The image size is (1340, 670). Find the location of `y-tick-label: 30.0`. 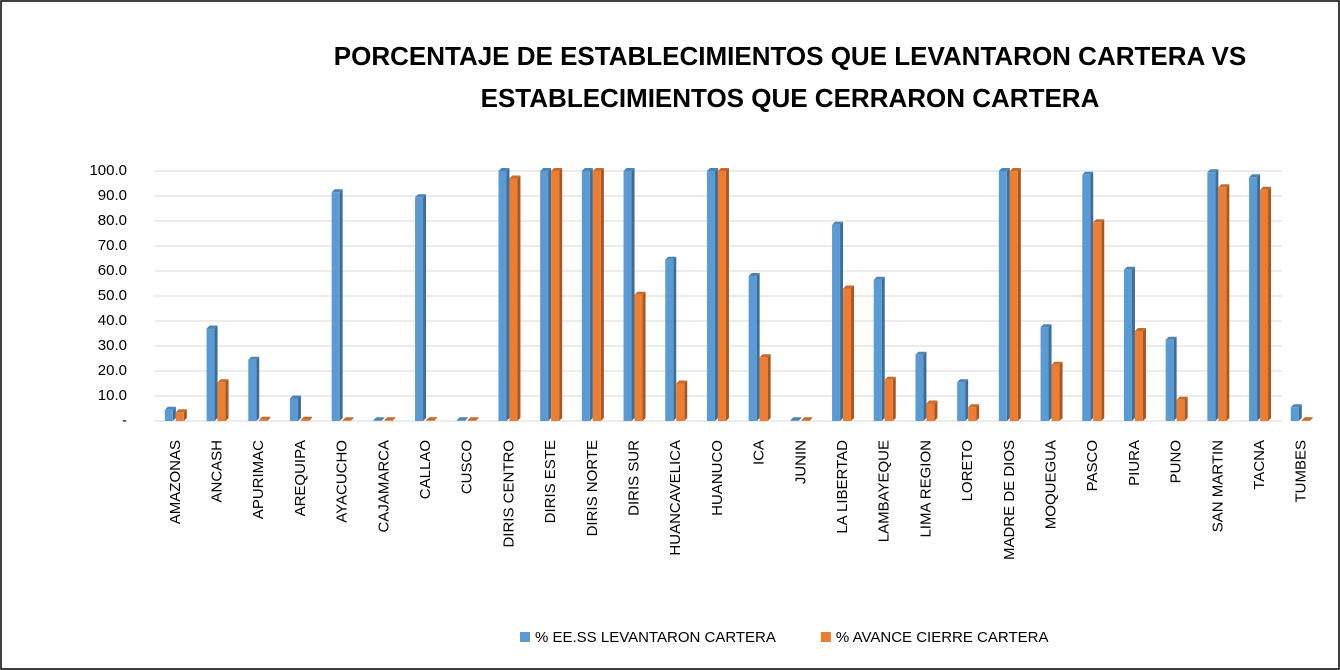

y-tick-label: 30.0 is located at coordinates (112, 345).